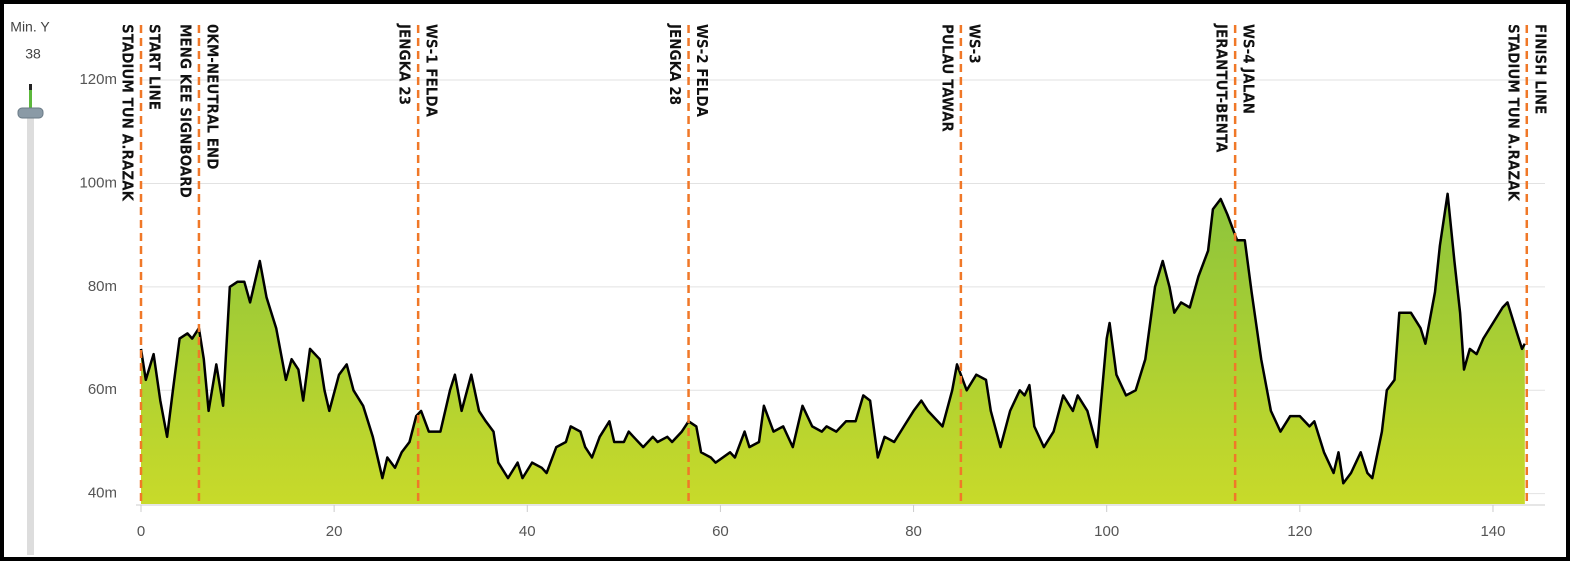 This screenshot has height=561, width=1570. What do you see at coordinates (102, 389) in the screenshot?
I see `y-tick-label: 60m` at bounding box center [102, 389].